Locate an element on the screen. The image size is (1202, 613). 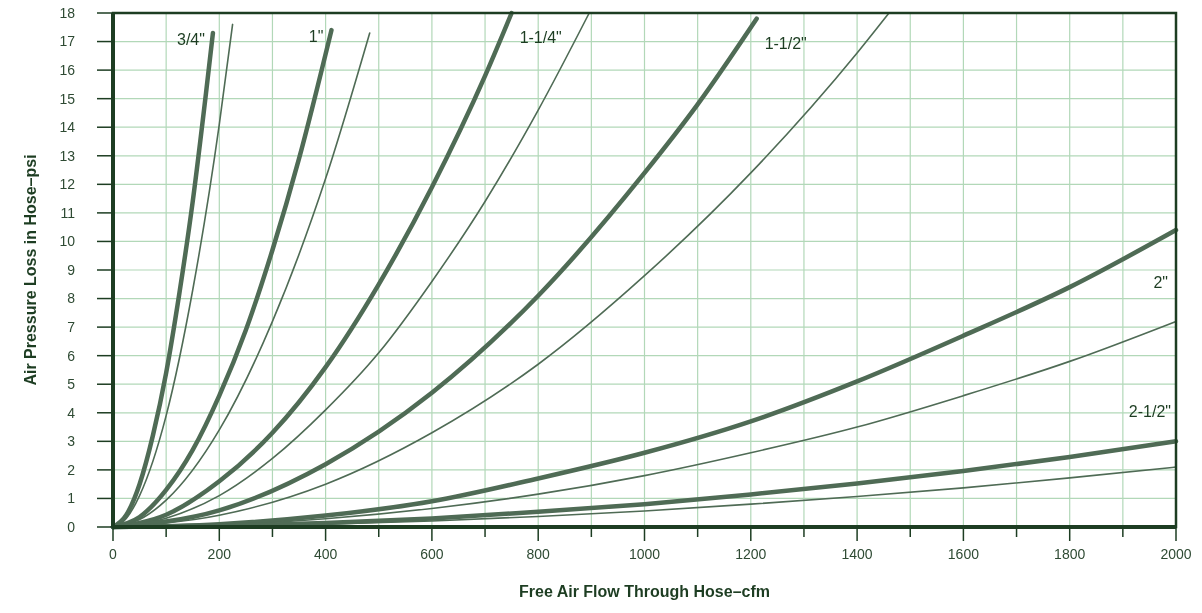
y-tick-label: 18 is located at coordinates (67, 12).